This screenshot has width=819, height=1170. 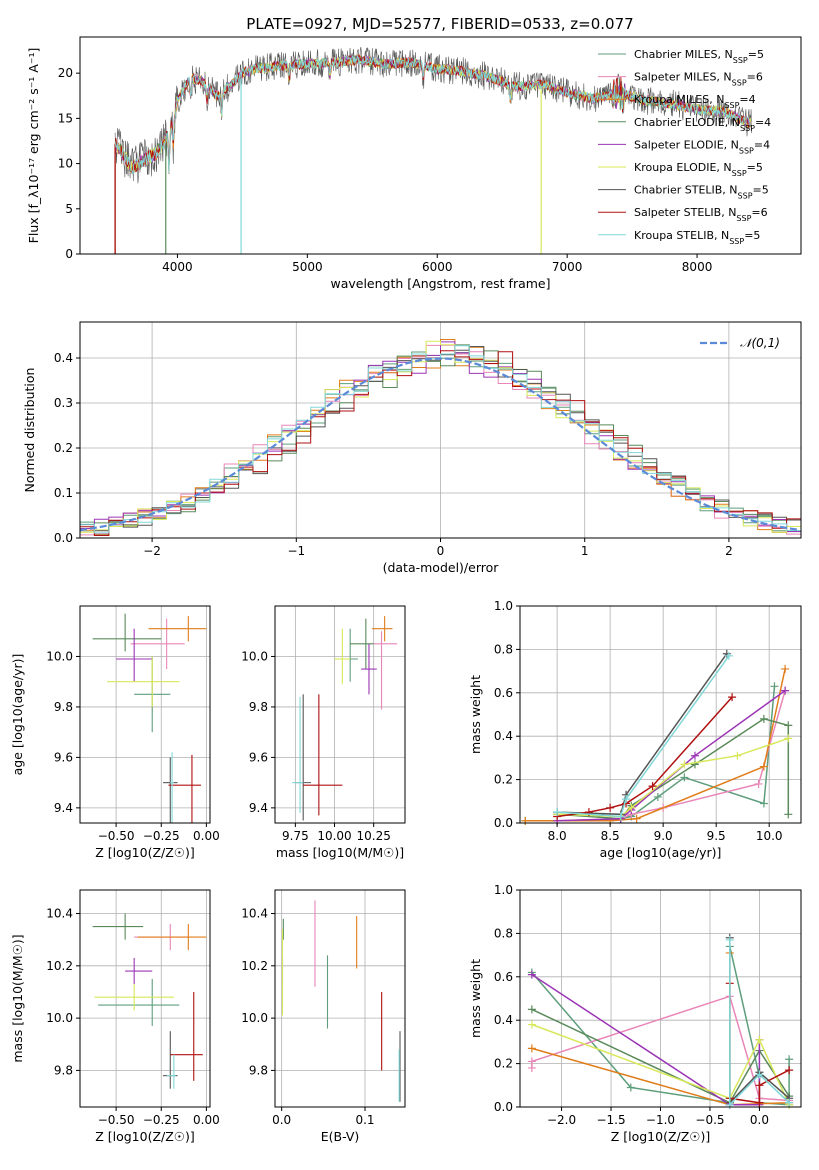 I want to click on x-tick-label: 9.5, so click(x=716, y=836).